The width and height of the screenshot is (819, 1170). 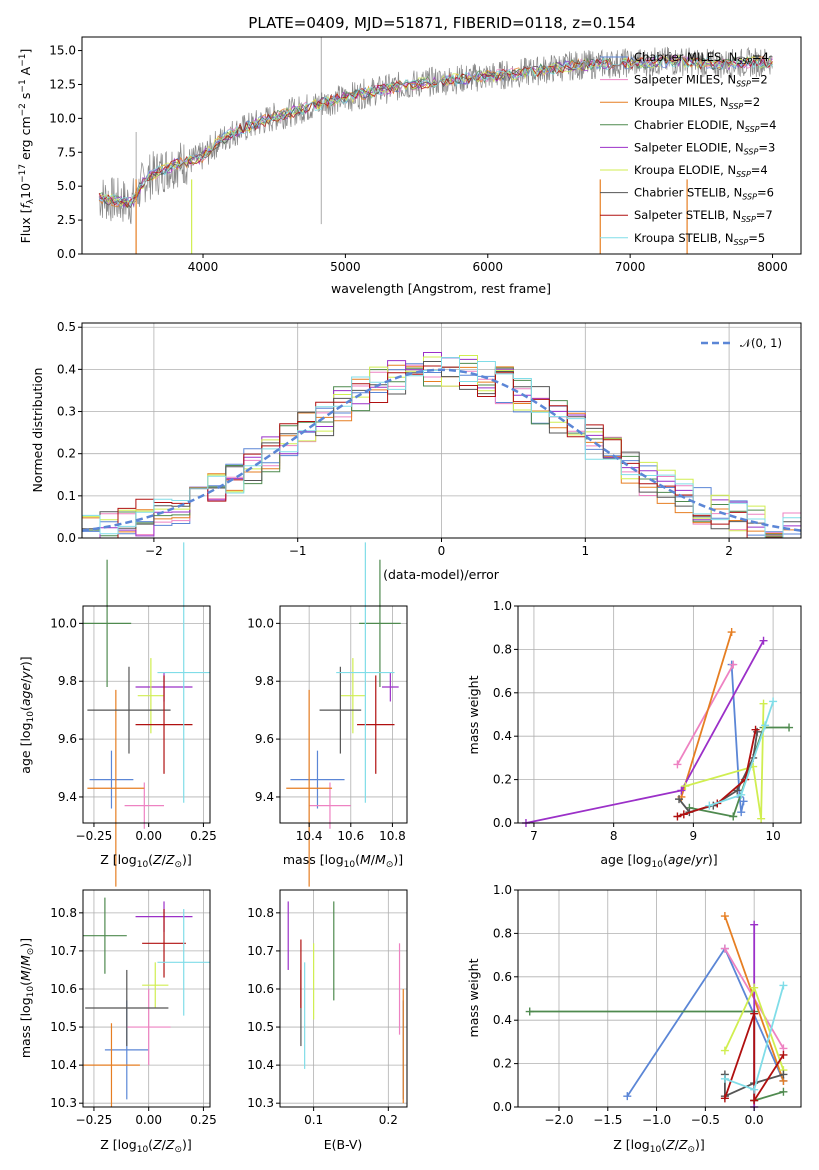 I want to click on spectrum-ytick-label: 15.0, so click(x=62, y=51).